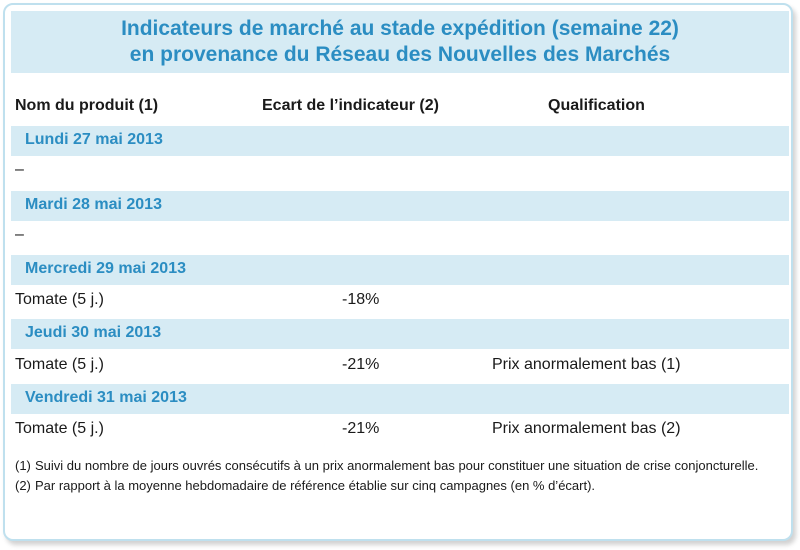 The height and width of the screenshot is (550, 800). Describe the element at coordinates (93, 204) in the screenshot. I see `day-label: Mardi 28 mai 2013` at that location.